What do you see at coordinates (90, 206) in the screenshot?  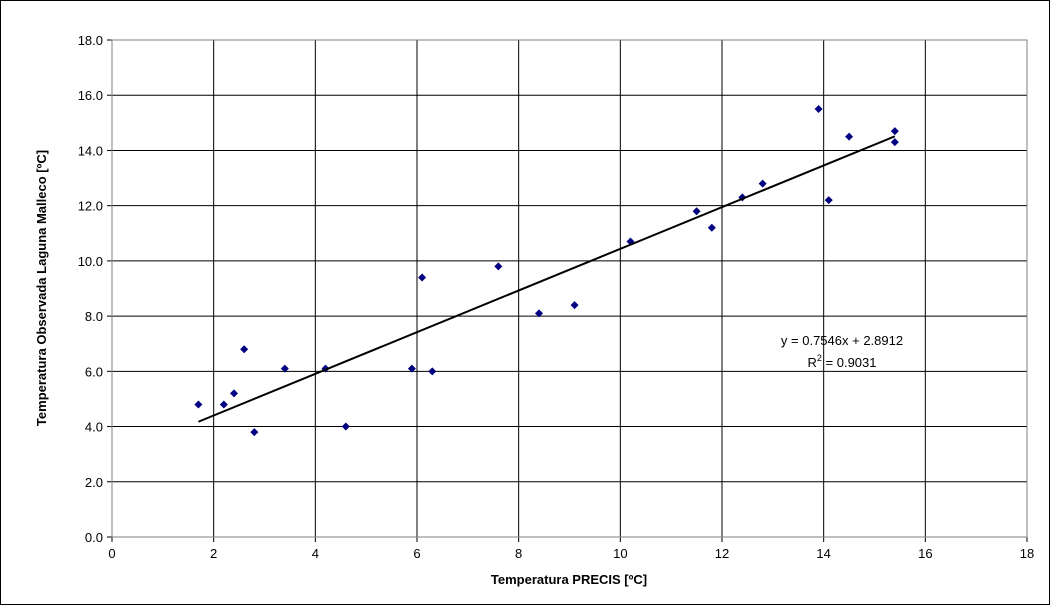 I see `y-tick-label: 12.0` at bounding box center [90, 206].